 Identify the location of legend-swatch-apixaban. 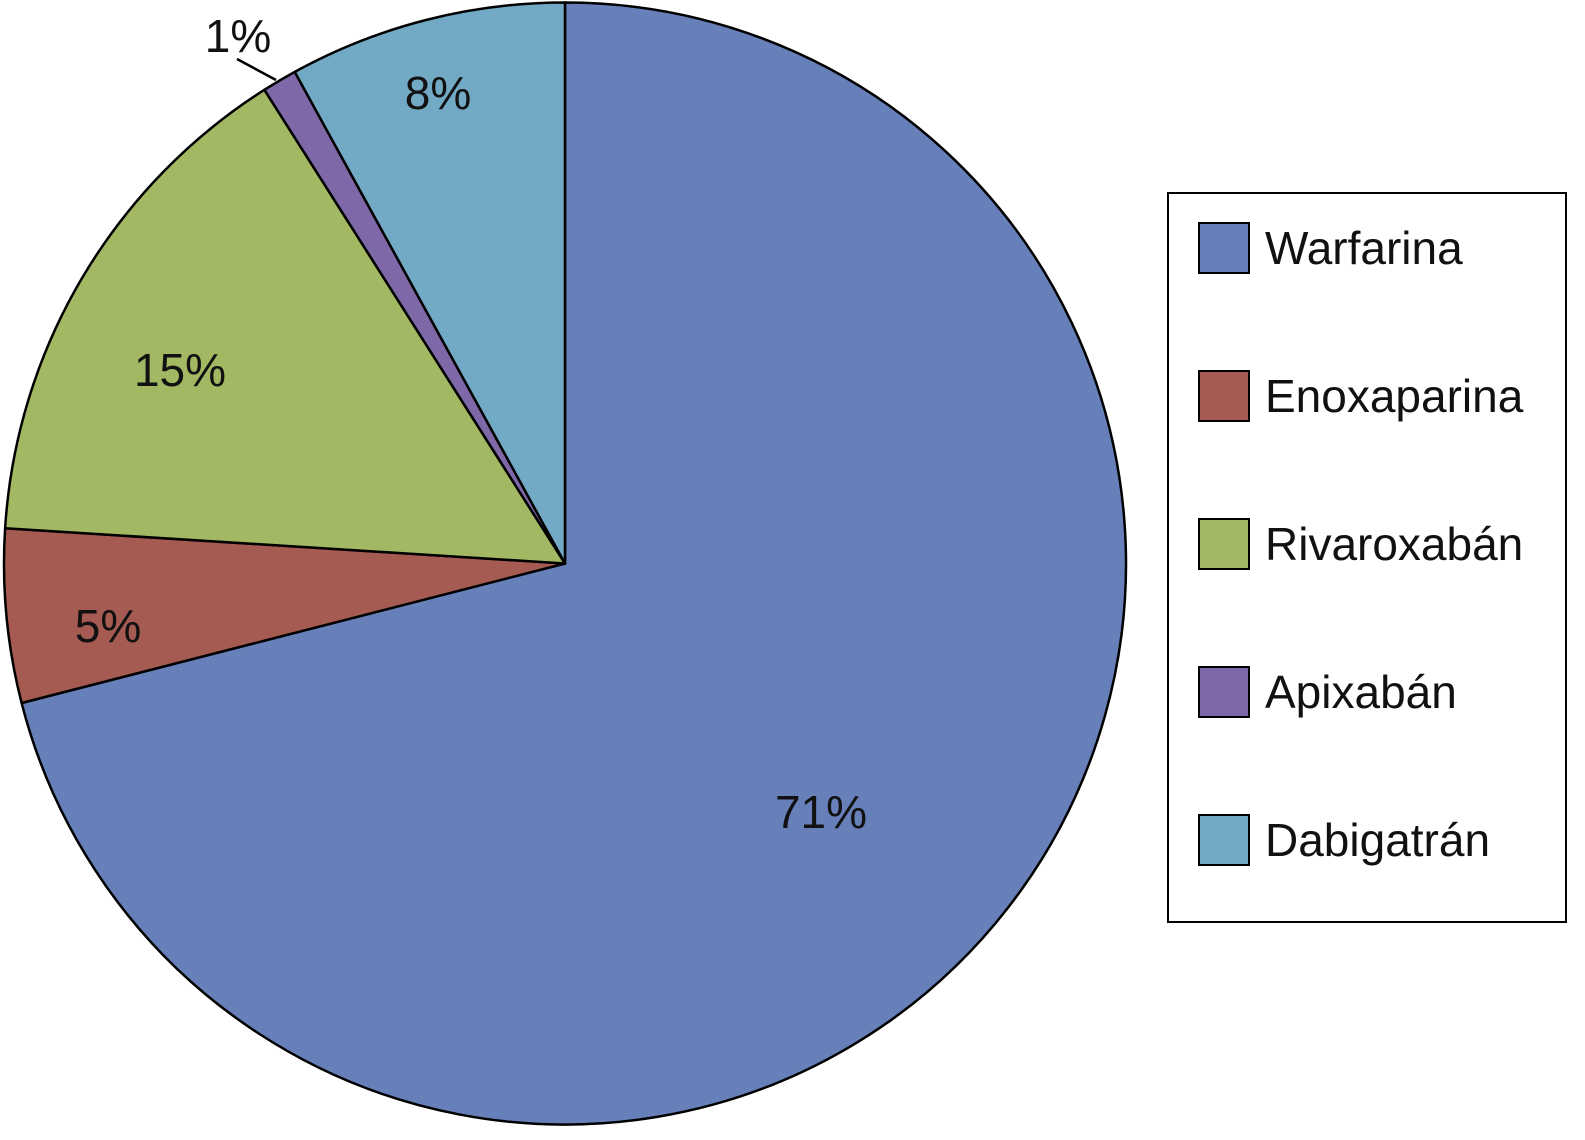
(1224, 692).